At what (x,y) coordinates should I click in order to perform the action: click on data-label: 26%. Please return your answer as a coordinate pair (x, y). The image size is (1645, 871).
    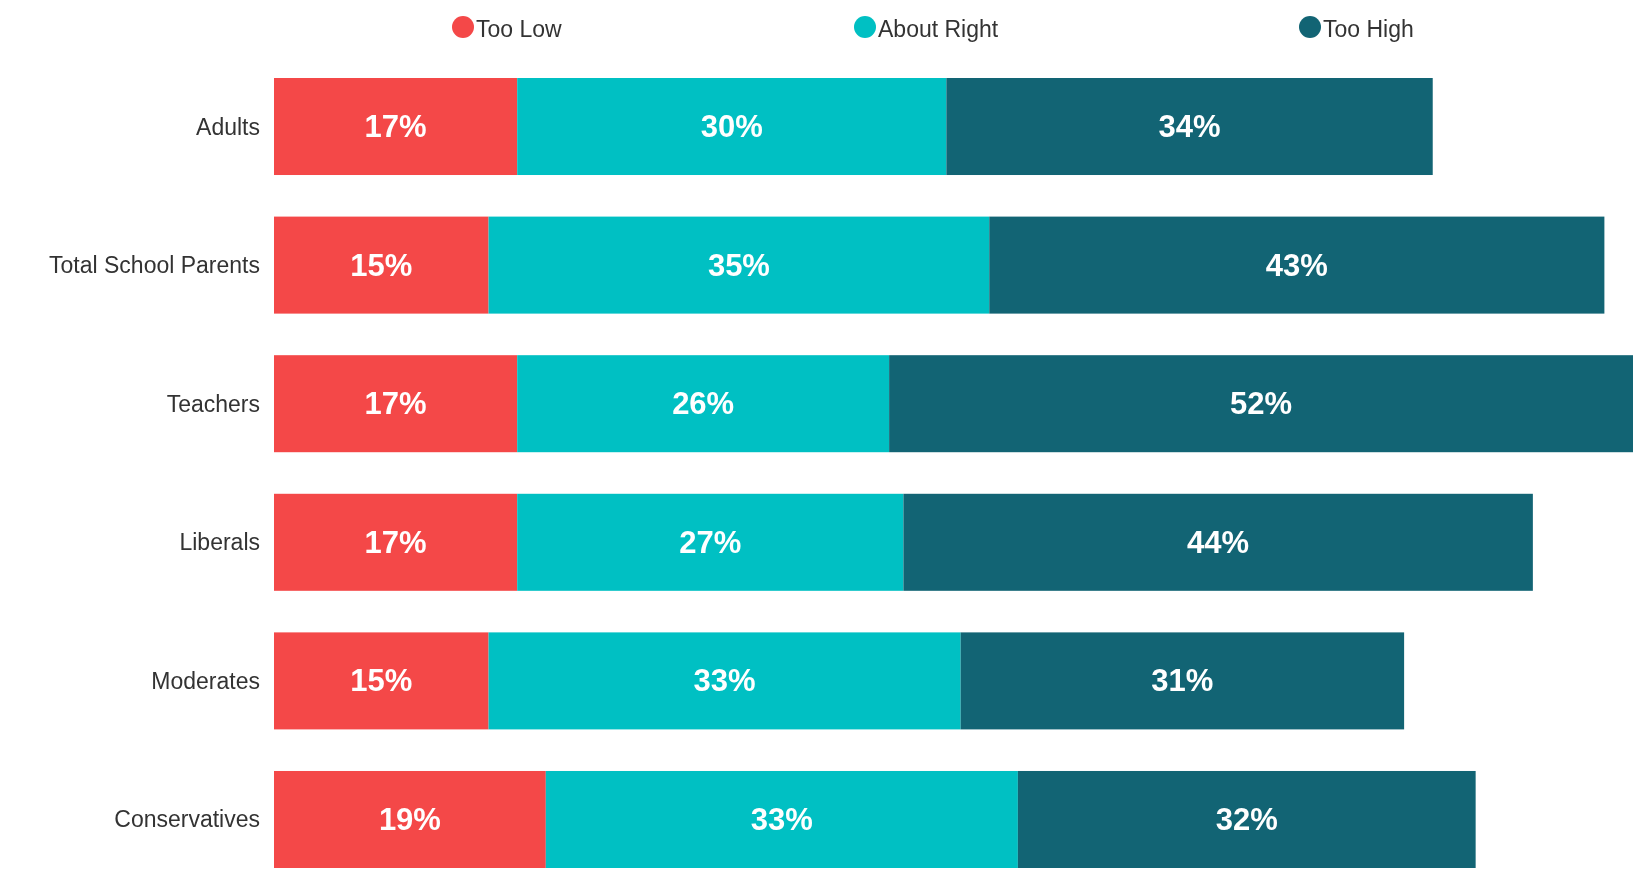
    Looking at the image, I should click on (703, 404).